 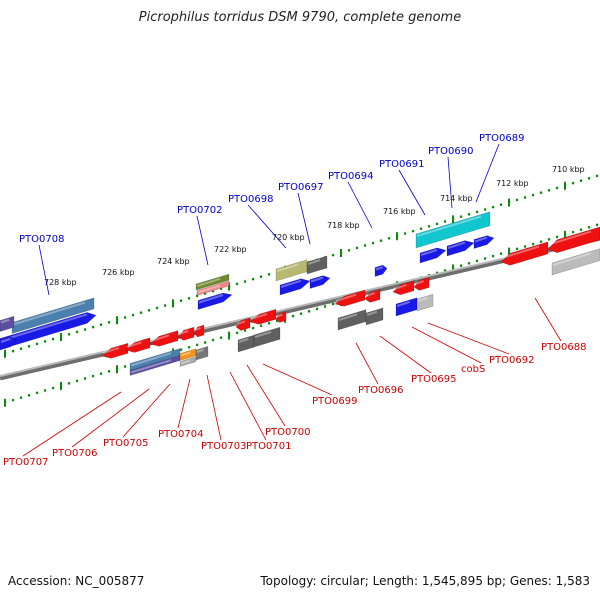 What do you see at coordinates (314, 262) in the screenshot?
I see `gene-upper-10-shine` at bounding box center [314, 262].